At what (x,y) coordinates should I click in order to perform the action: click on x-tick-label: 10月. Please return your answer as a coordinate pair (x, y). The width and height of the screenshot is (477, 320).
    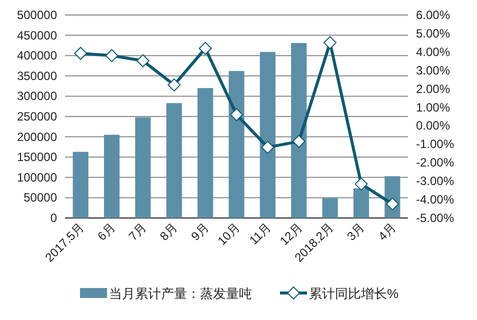
    Looking at the image, I should click on (228, 234).